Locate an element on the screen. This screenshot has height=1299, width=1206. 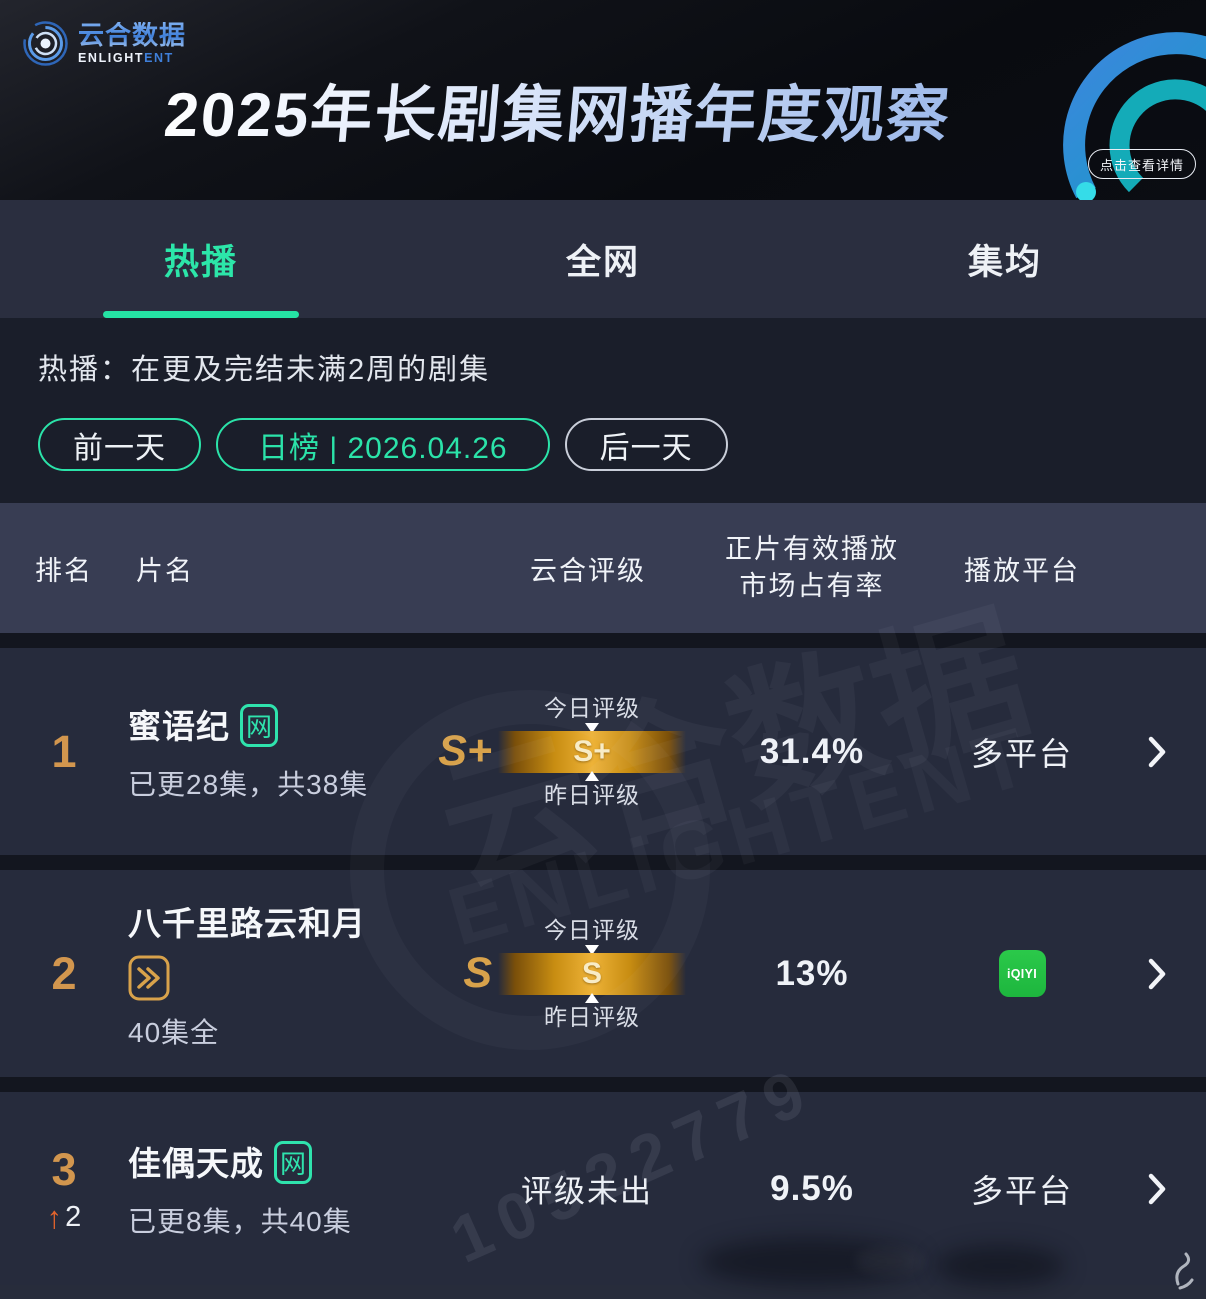
enlightent-logo: 云合数据 ENLIGHTENT is located at coordinates (104, 43).